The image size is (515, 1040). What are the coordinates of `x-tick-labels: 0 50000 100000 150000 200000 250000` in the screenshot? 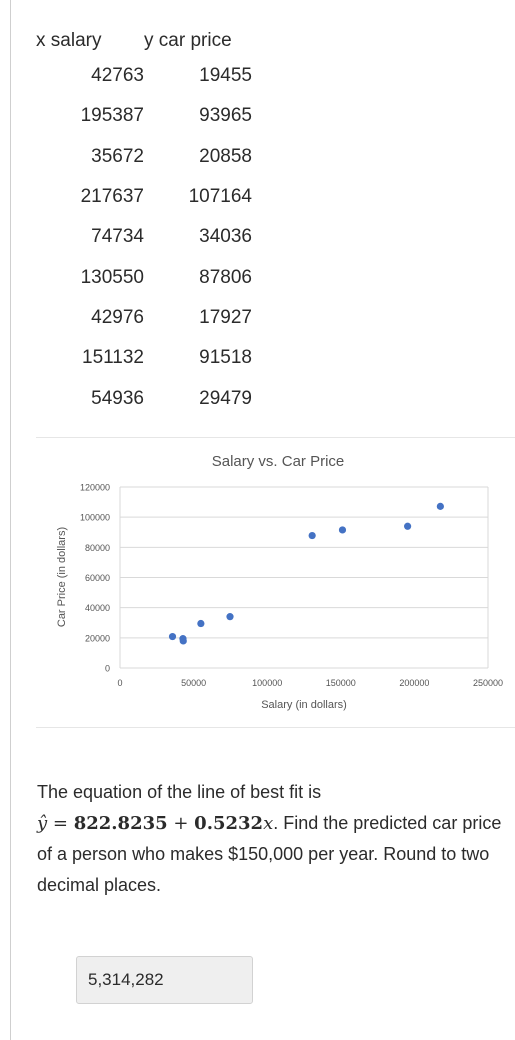 It's located at (310, 683).